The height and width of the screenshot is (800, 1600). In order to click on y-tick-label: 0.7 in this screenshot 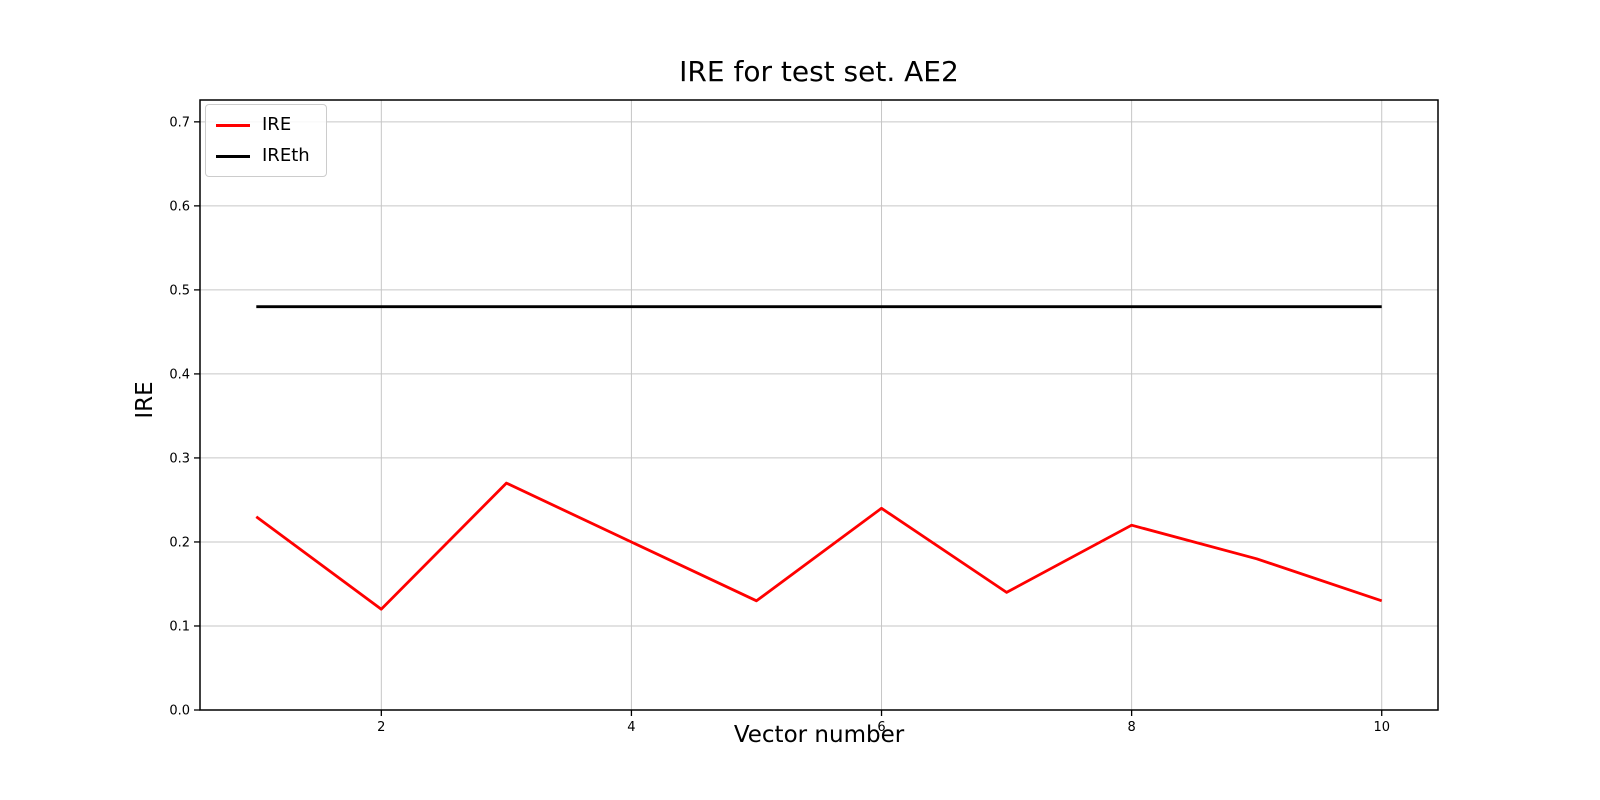, I will do `click(179, 122)`.